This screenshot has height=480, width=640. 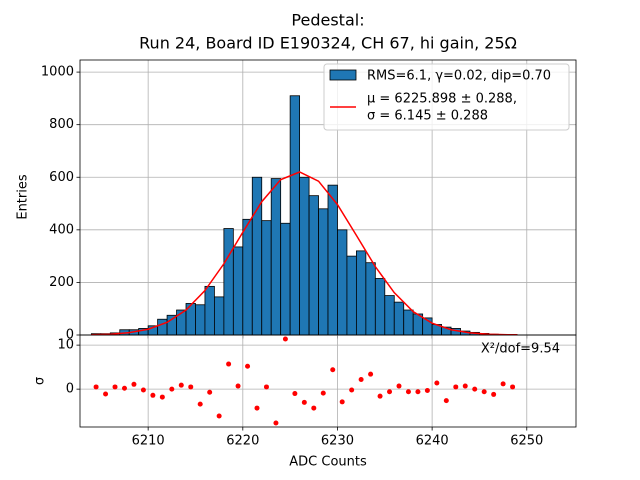 What do you see at coordinates (23, 197) in the screenshot?
I see `y-axis-label: Entries` at bounding box center [23, 197].